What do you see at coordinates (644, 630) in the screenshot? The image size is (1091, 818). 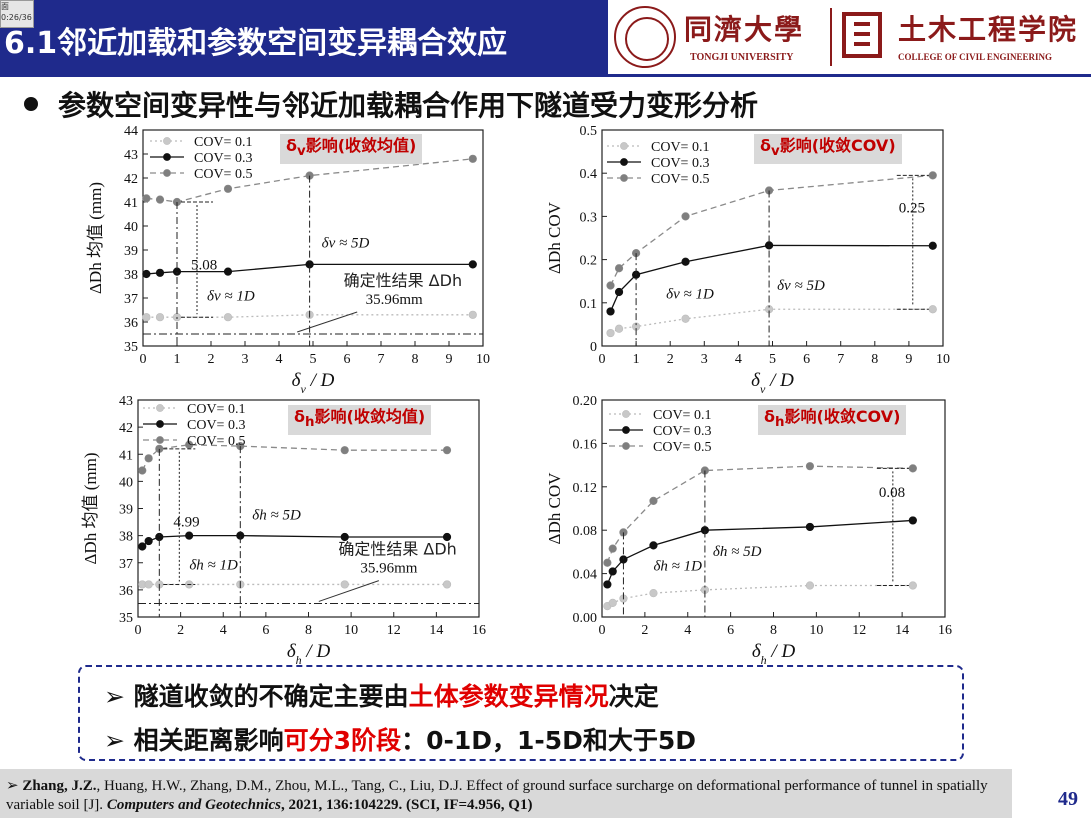 I see `chart-4-xtick-label: 2` at bounding box center [644, 630].